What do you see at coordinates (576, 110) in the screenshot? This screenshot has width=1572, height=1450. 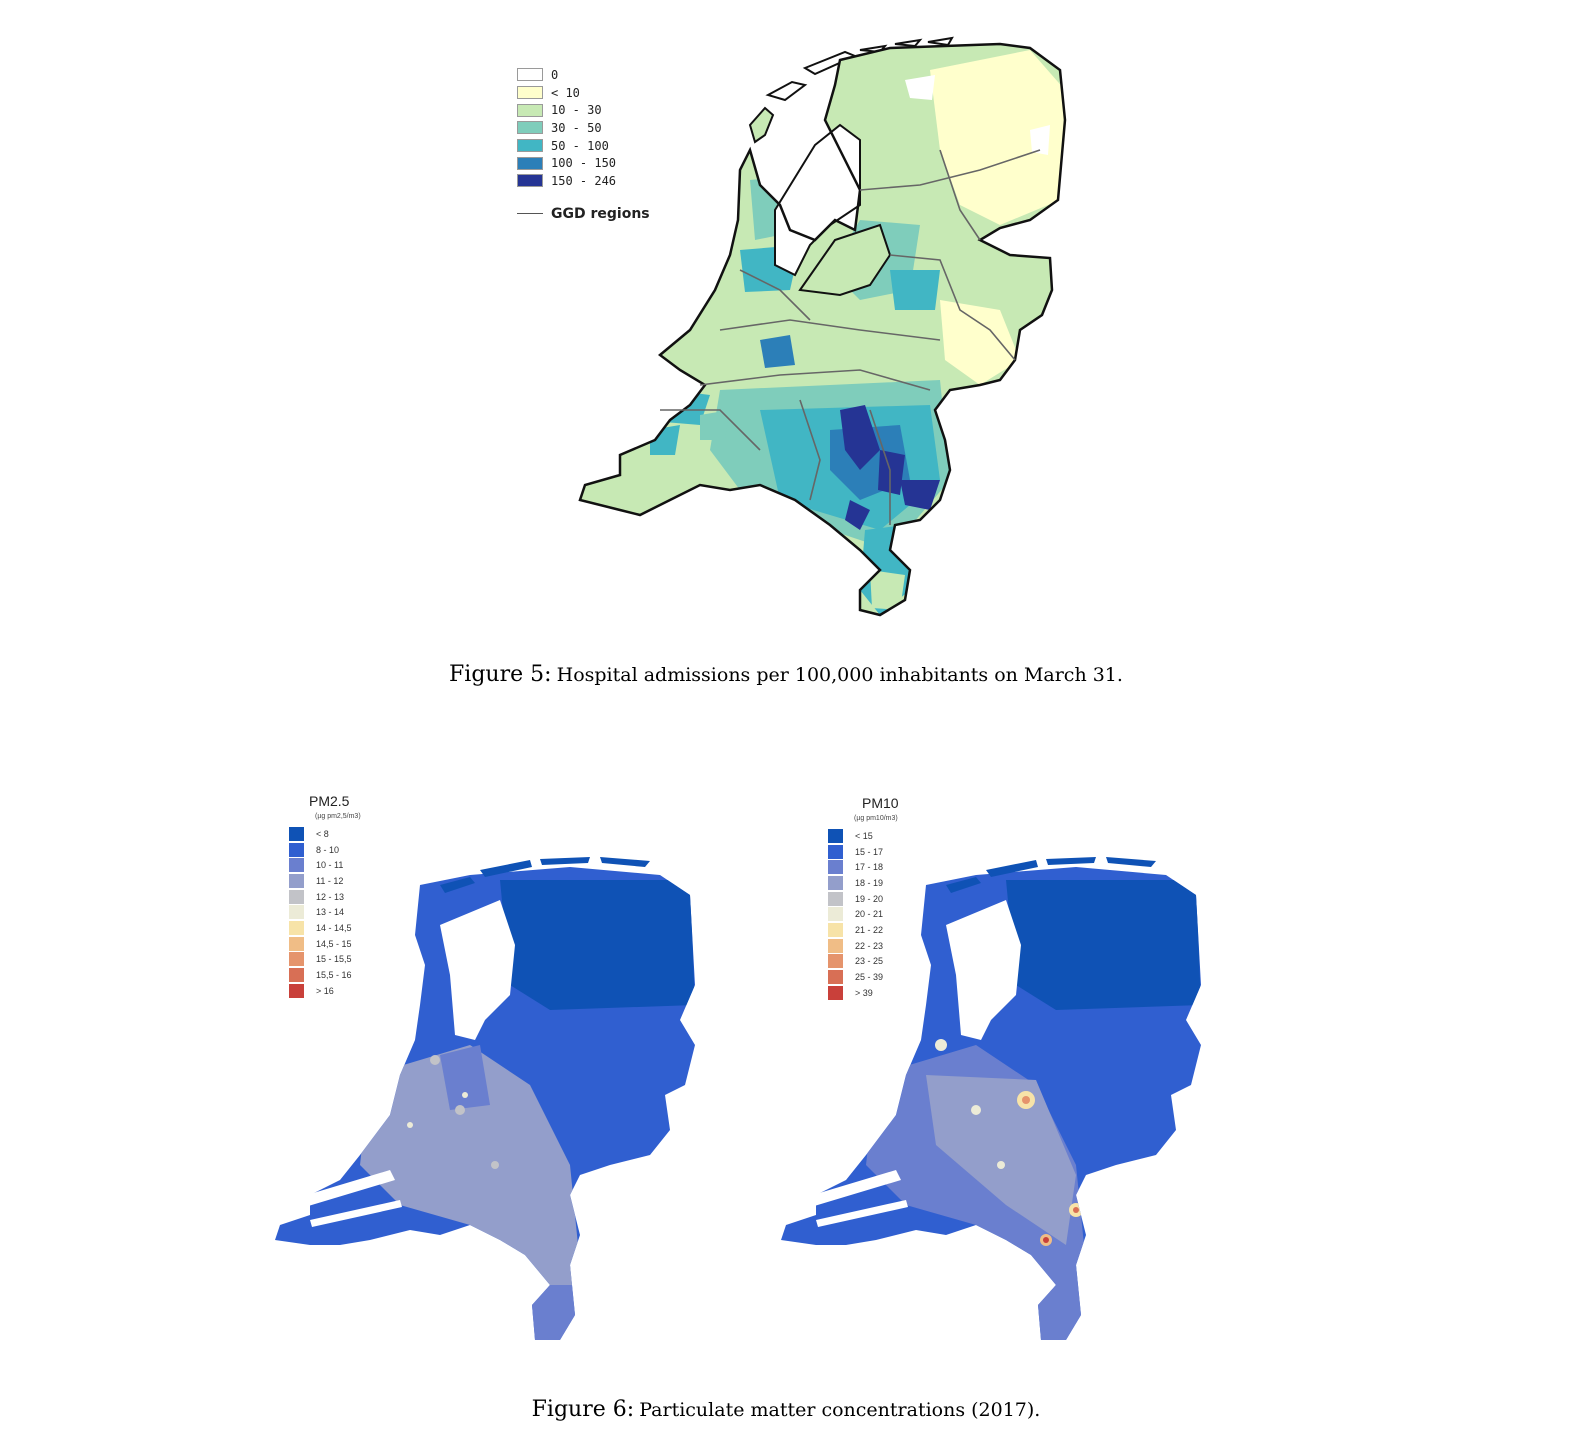 I see `legend-label: 10 - 30` at bounding box center [576, 110].